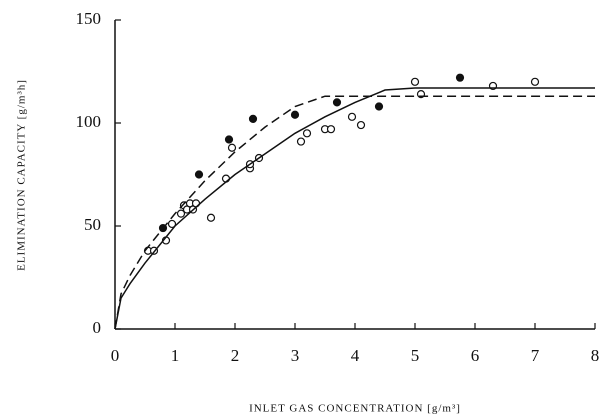 Image resolution: width=599 pixels, height=419 pixels. Describe the element at coordinates (175, 355) in the screenshot. I see `x-tick-label: 1` at that location.